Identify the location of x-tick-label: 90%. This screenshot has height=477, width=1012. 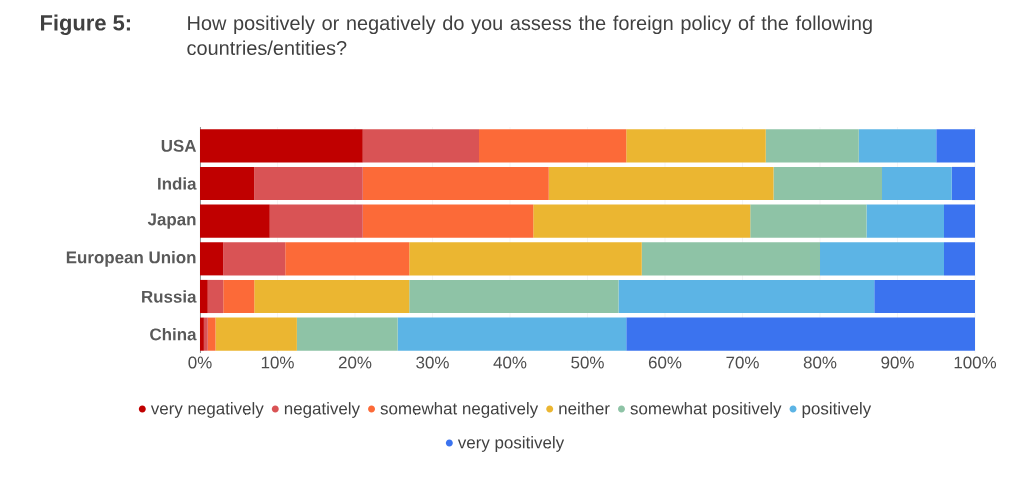
(897, 362).